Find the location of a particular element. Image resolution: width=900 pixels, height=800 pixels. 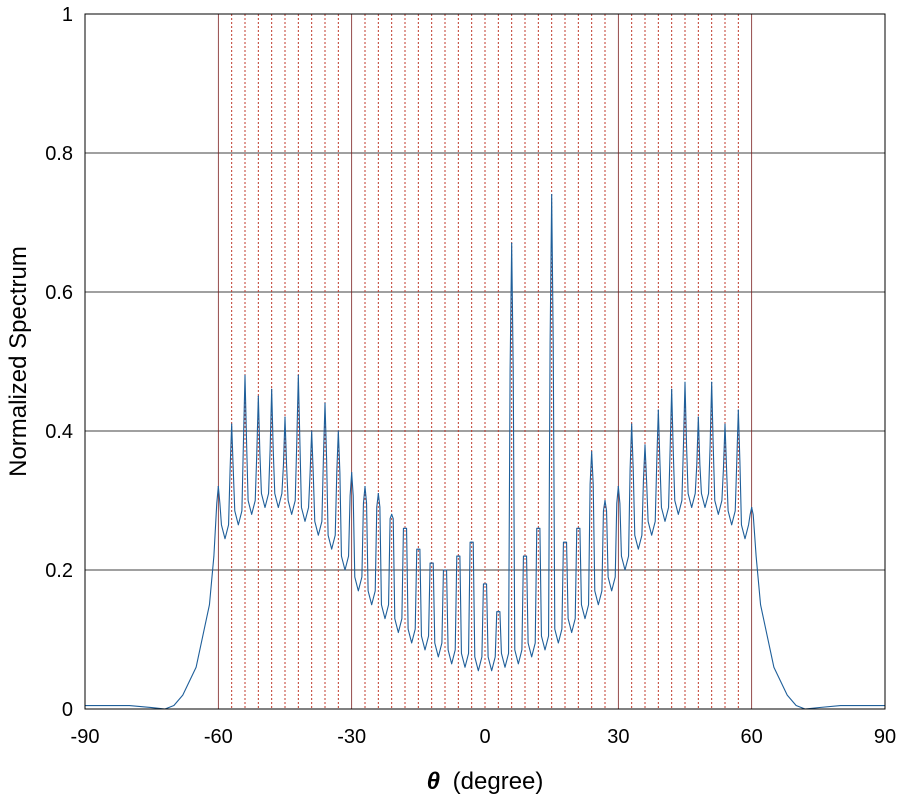

y-tick-labels: 0 0.2 0.4 0.6 0.8 1 is located at coordinates (59, 362).